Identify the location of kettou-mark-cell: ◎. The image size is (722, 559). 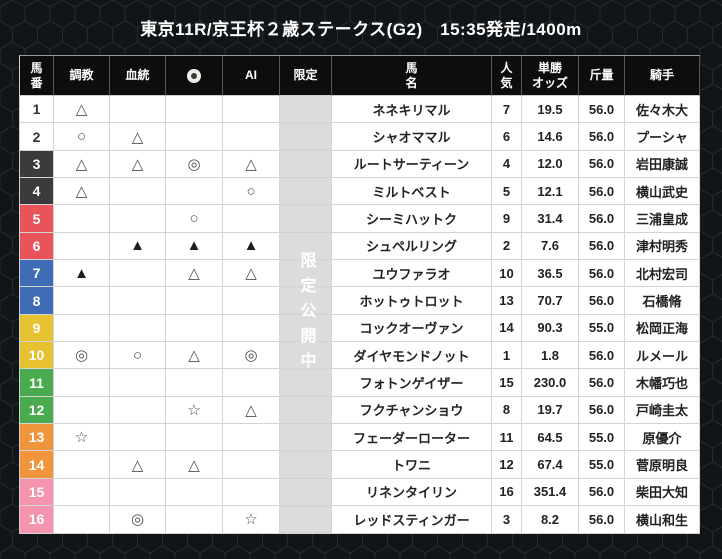
(138, 520).